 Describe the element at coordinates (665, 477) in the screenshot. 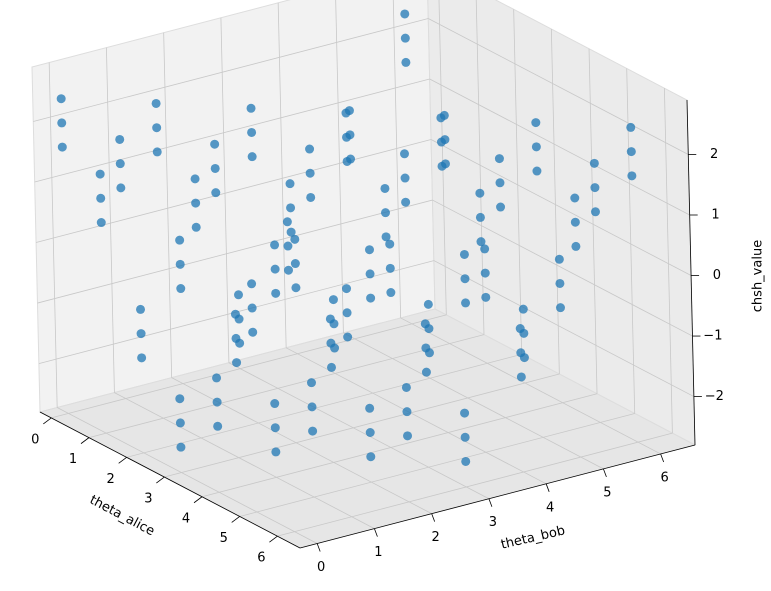

I see `y-tick-label: 6` at that location.